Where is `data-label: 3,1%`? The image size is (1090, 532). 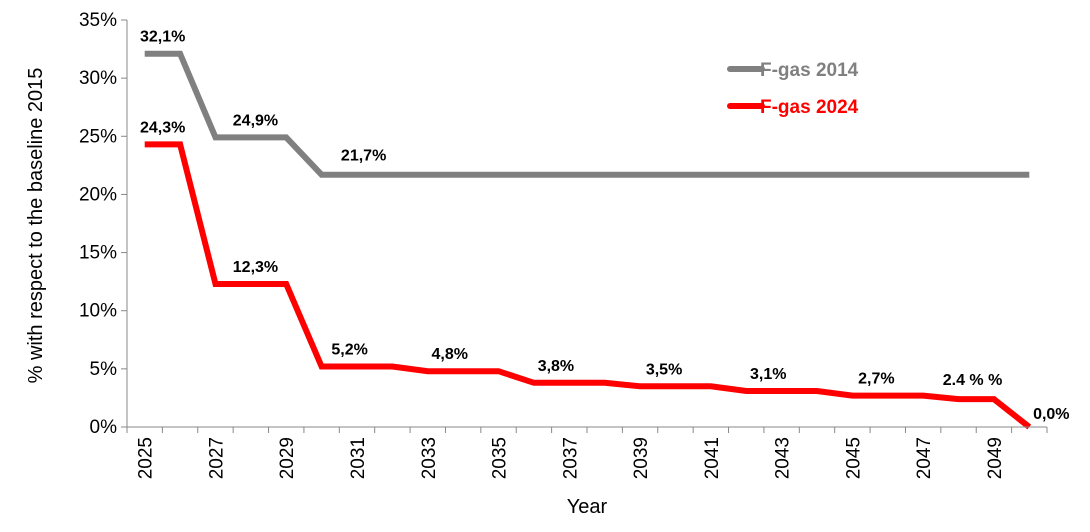
data-label: 3,1% is located at coordinates (768, 374).